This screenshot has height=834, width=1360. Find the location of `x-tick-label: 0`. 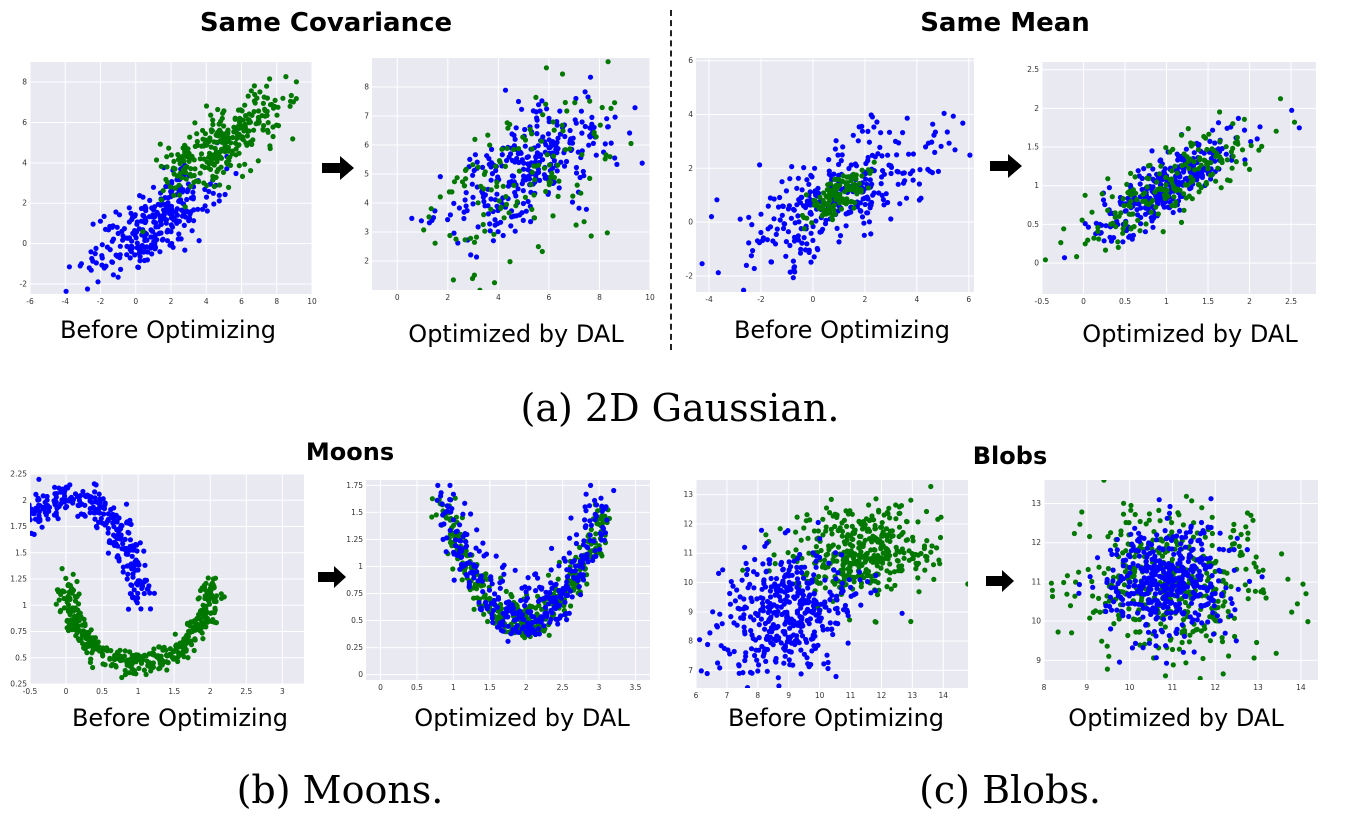

x-tick-label: 0 is located at coordinates (135, 301).